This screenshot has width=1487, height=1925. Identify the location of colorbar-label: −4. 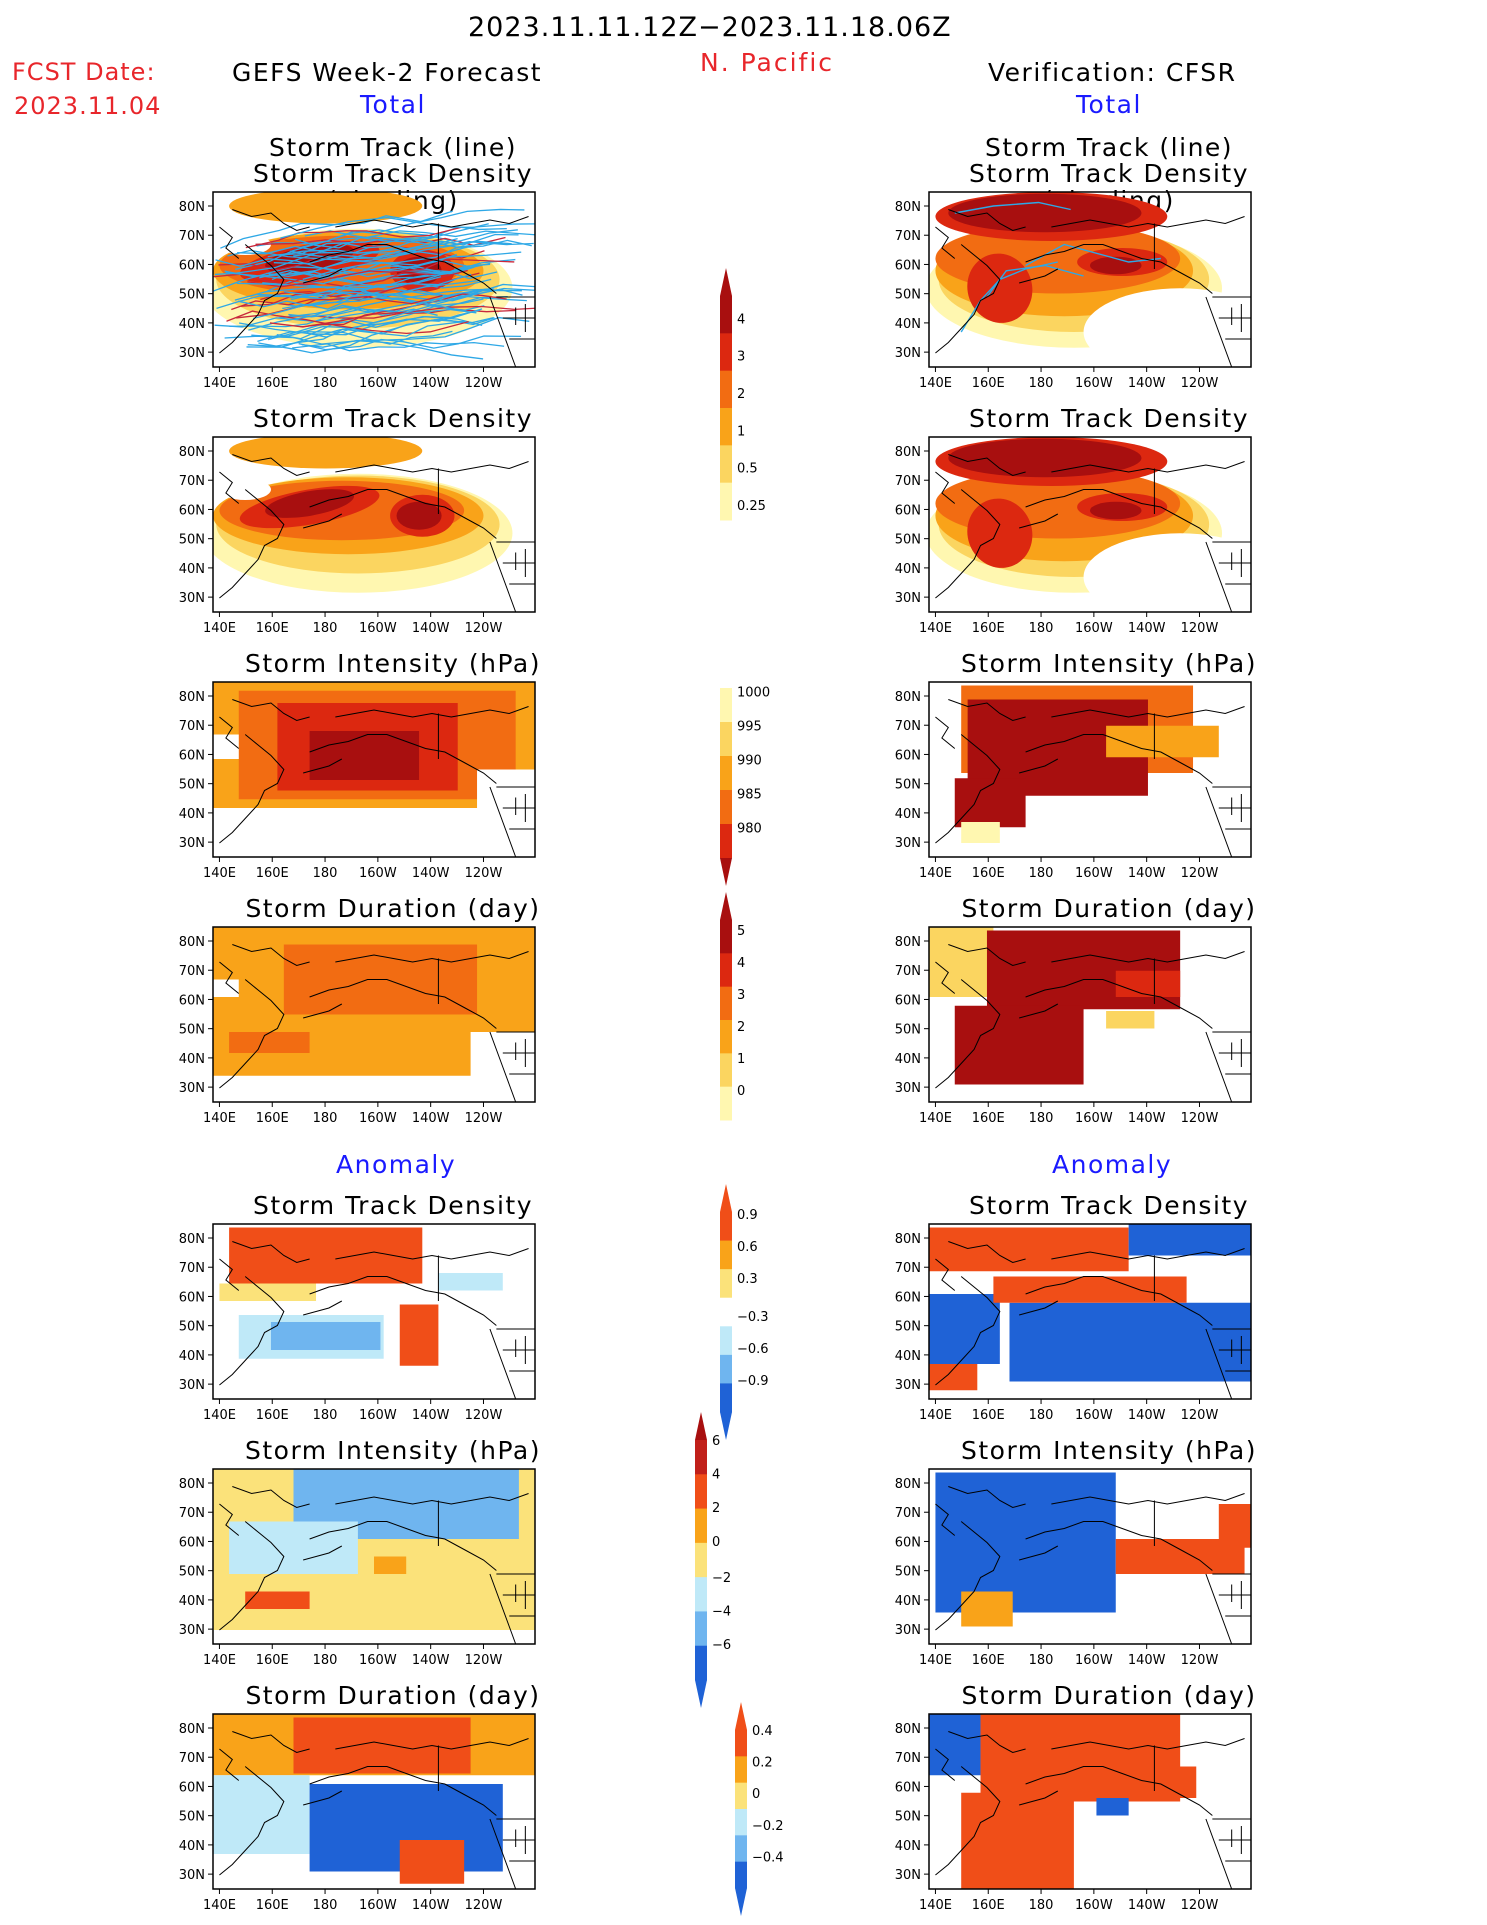
(721, 1611).